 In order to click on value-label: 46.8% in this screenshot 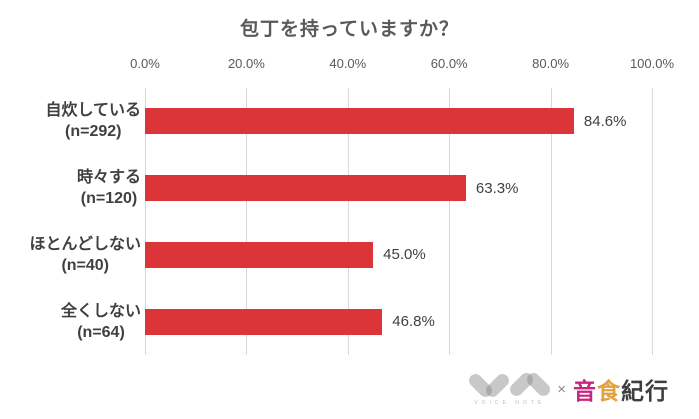, I will do `click(413, 322)`.